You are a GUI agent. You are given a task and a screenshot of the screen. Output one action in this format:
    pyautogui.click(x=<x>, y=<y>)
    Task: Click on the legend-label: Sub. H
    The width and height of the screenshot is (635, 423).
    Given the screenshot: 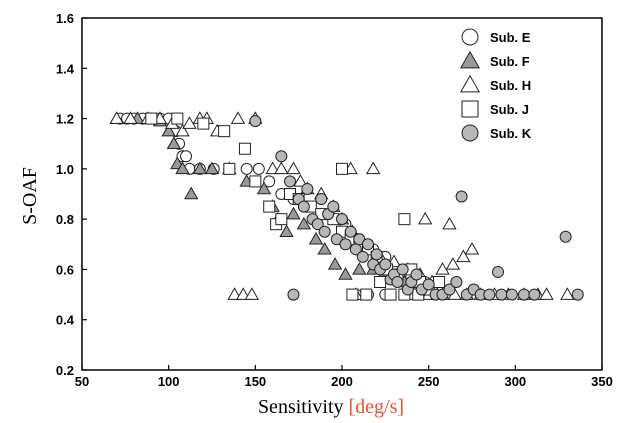 What is the action you would take?
    pyautogui.click(x=510, y=85)
    